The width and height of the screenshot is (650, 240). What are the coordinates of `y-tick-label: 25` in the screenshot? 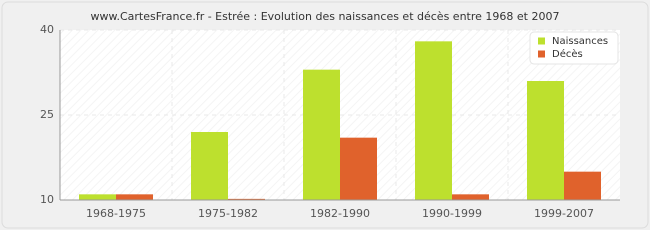 It's located at (47, 114).